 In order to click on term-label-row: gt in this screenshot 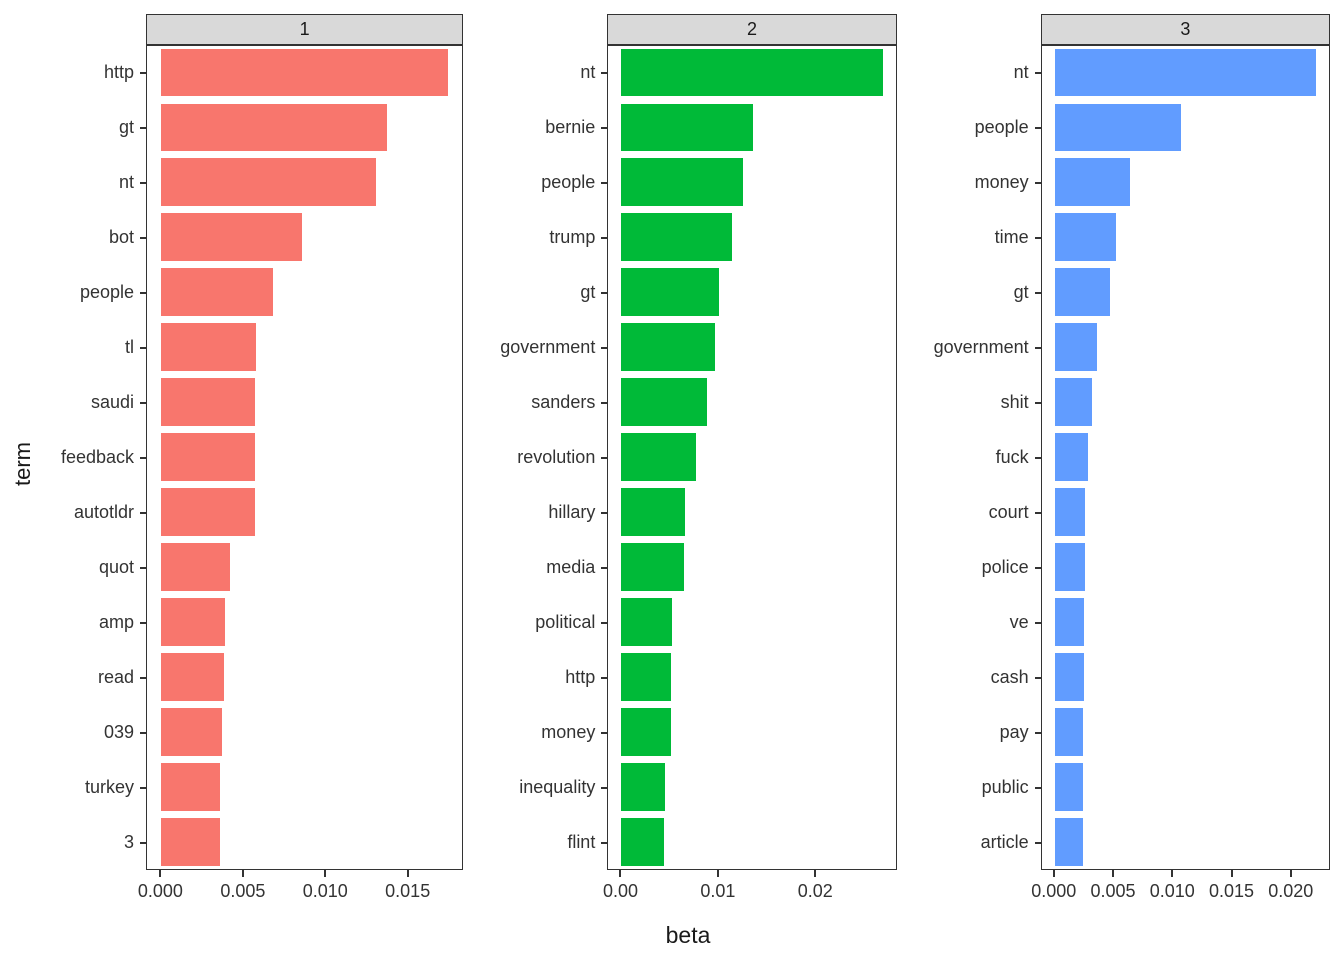, I will do `click(977, 292)`.